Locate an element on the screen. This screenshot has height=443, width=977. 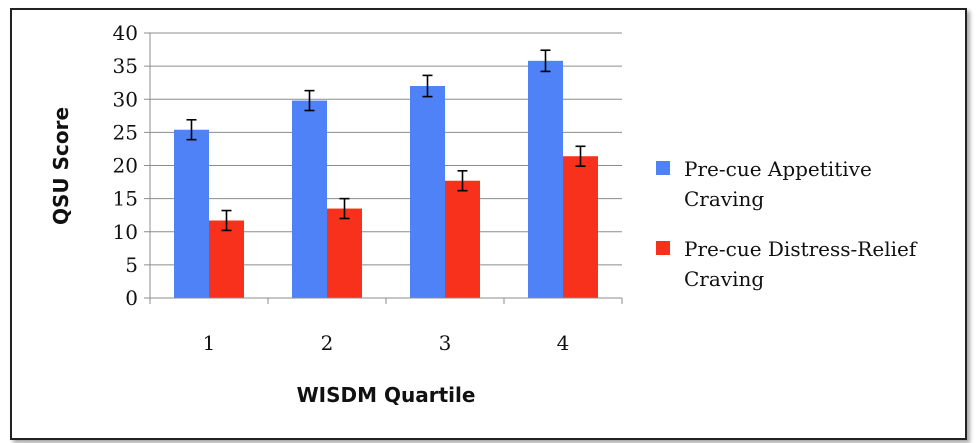
y-axis-title: QSU Score is located at coordinates (61, 166).